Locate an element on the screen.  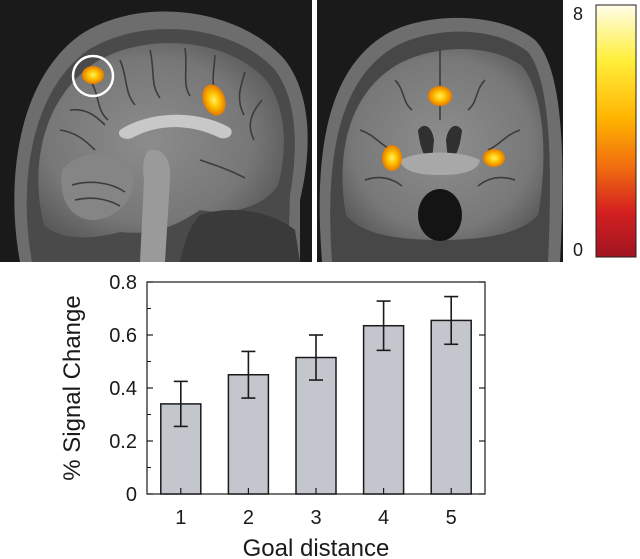
activation-blob-coronal-superior is located at coordinates (440, 96).